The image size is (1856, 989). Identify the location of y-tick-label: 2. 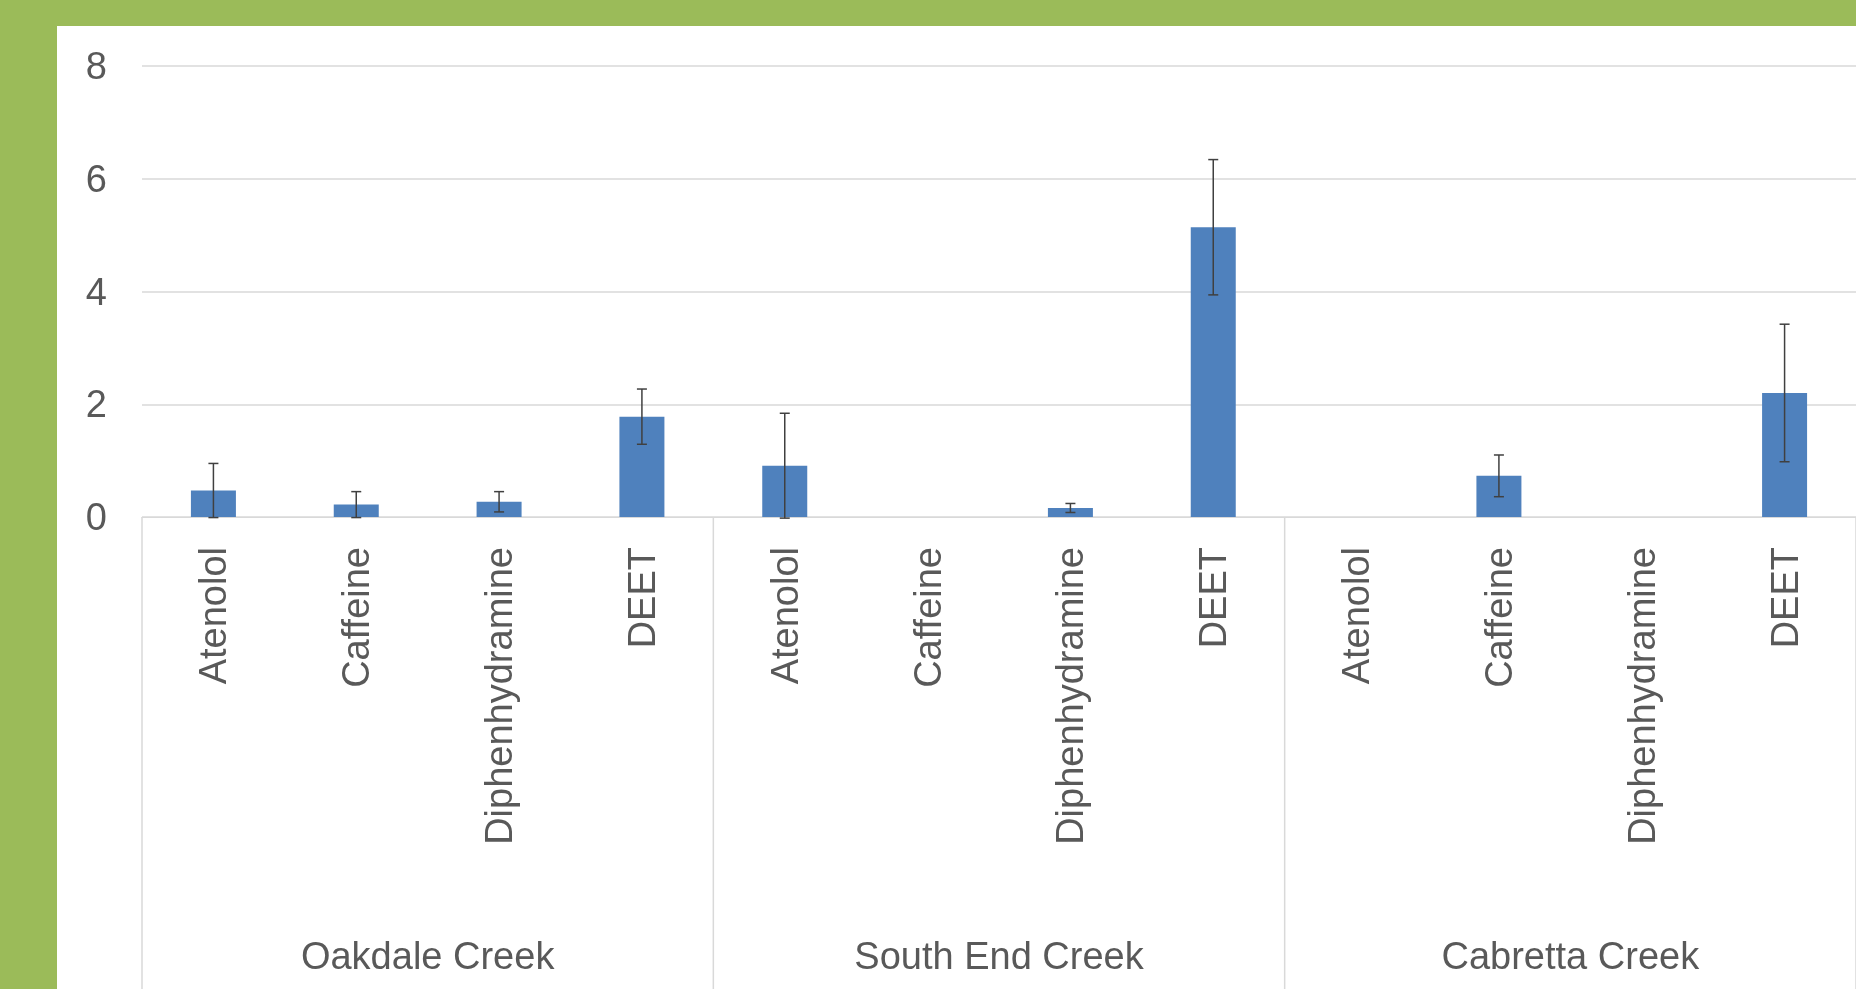
(96, 404).